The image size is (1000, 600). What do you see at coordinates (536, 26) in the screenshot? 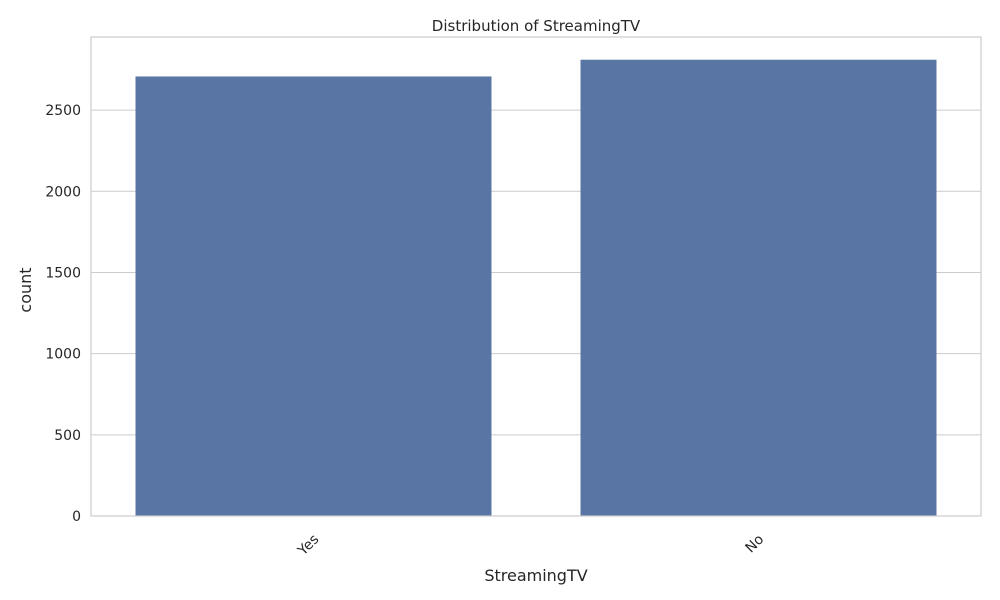
I see `chart-title: Distribution of StreamingTV` at bounding box center [536, 26].